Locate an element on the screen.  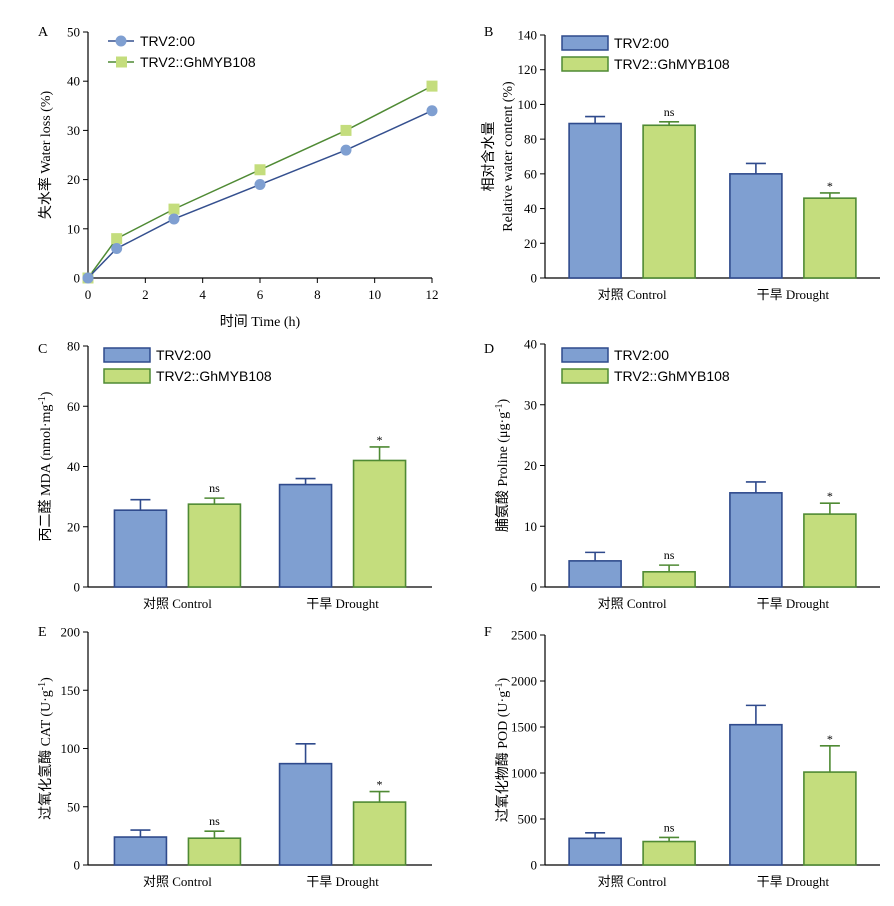
y-tick-label: 200 is located at coordinates (71, 632).